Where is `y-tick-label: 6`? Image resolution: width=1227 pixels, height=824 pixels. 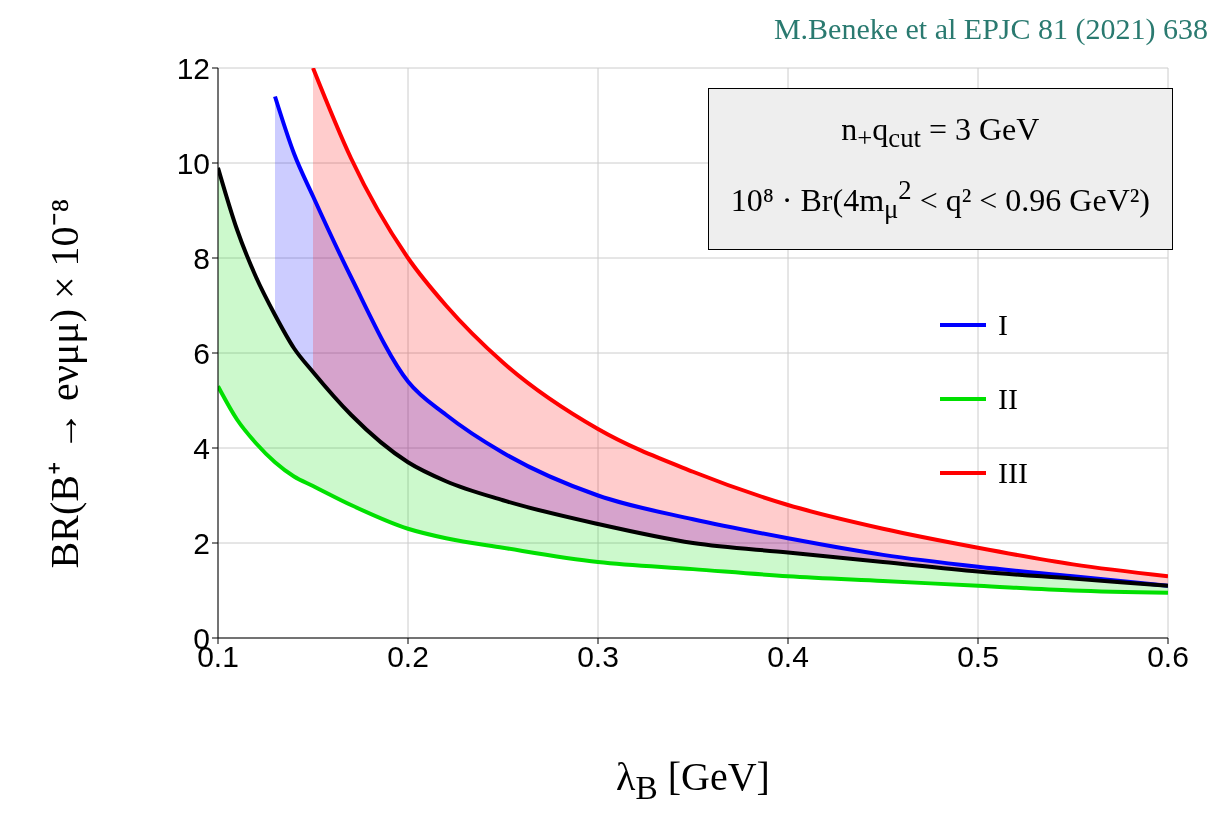 y-tick-label: 6 is located at coordinates (201, 353).